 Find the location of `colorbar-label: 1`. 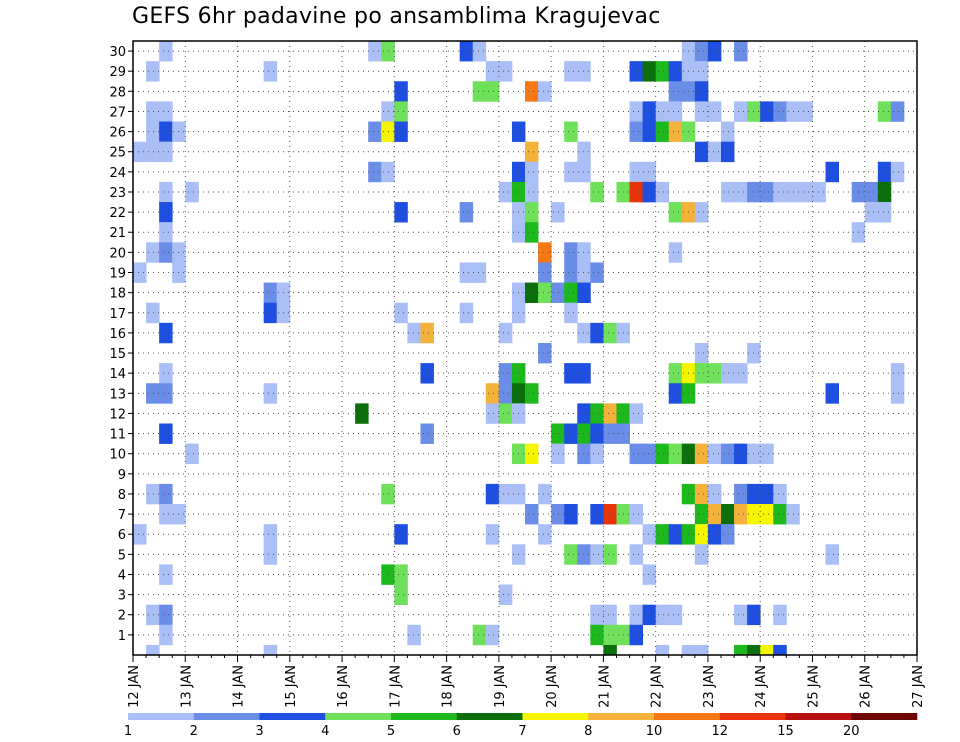

colorbar-label: 1 is located at coordinates (128, 731).